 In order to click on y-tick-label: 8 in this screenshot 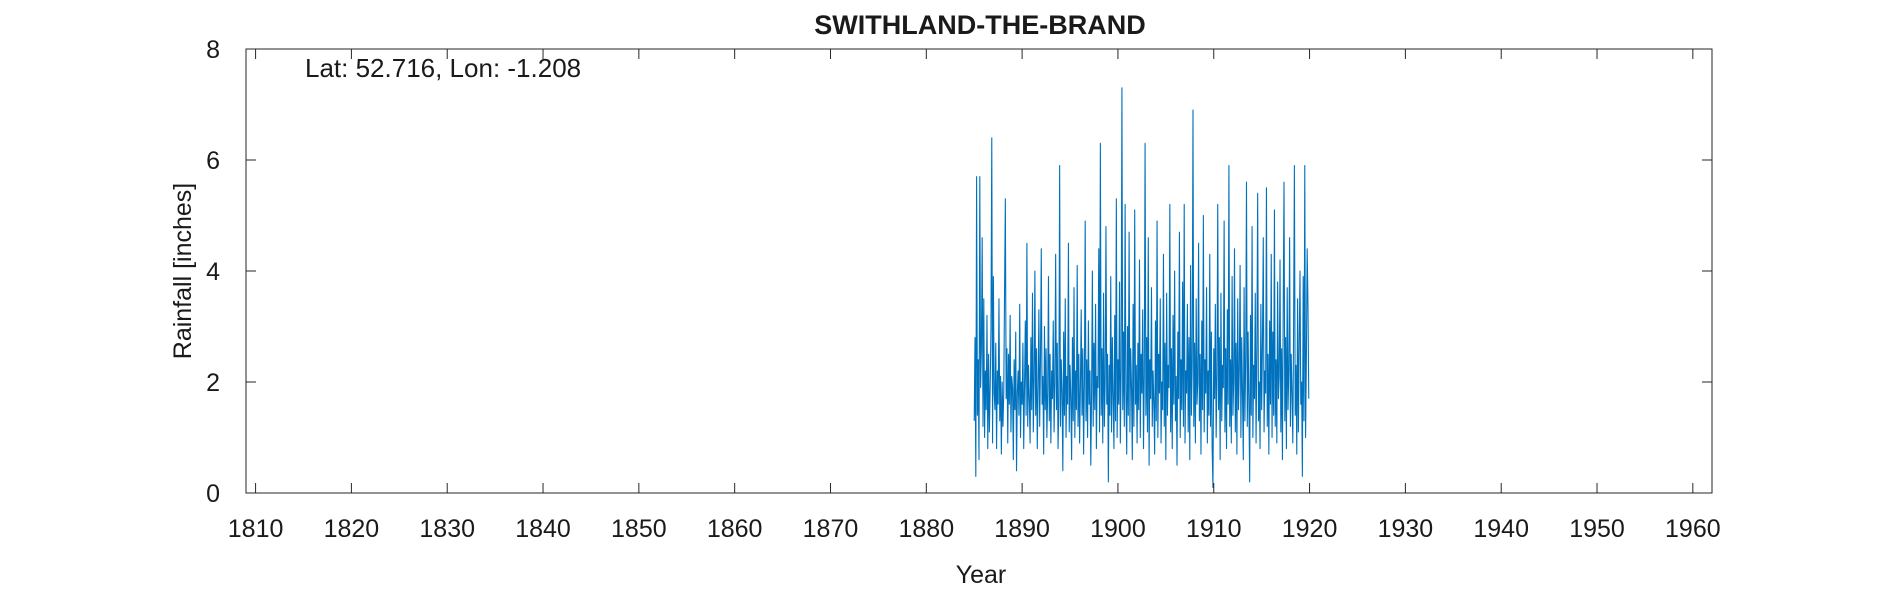, I will do `click(213, 50)`.